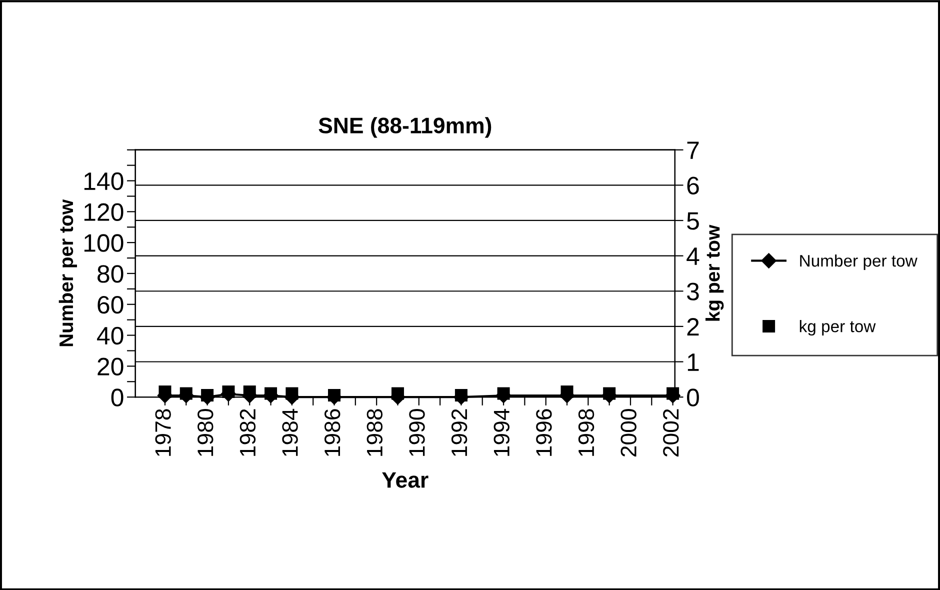 The image size is (940, 590). I want to click on y2-tick-label: 2, so click(693, 327).